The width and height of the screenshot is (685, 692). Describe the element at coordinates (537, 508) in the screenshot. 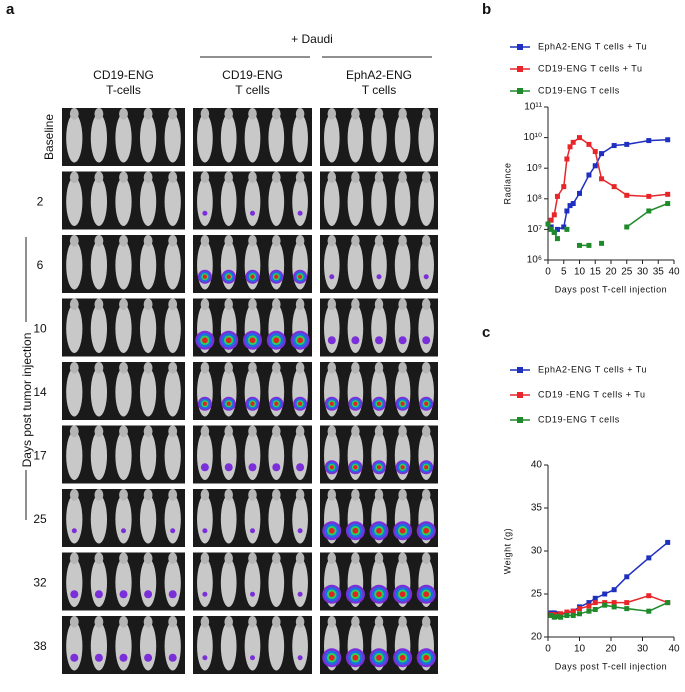

I see `y-tick-label: 35` at that location.